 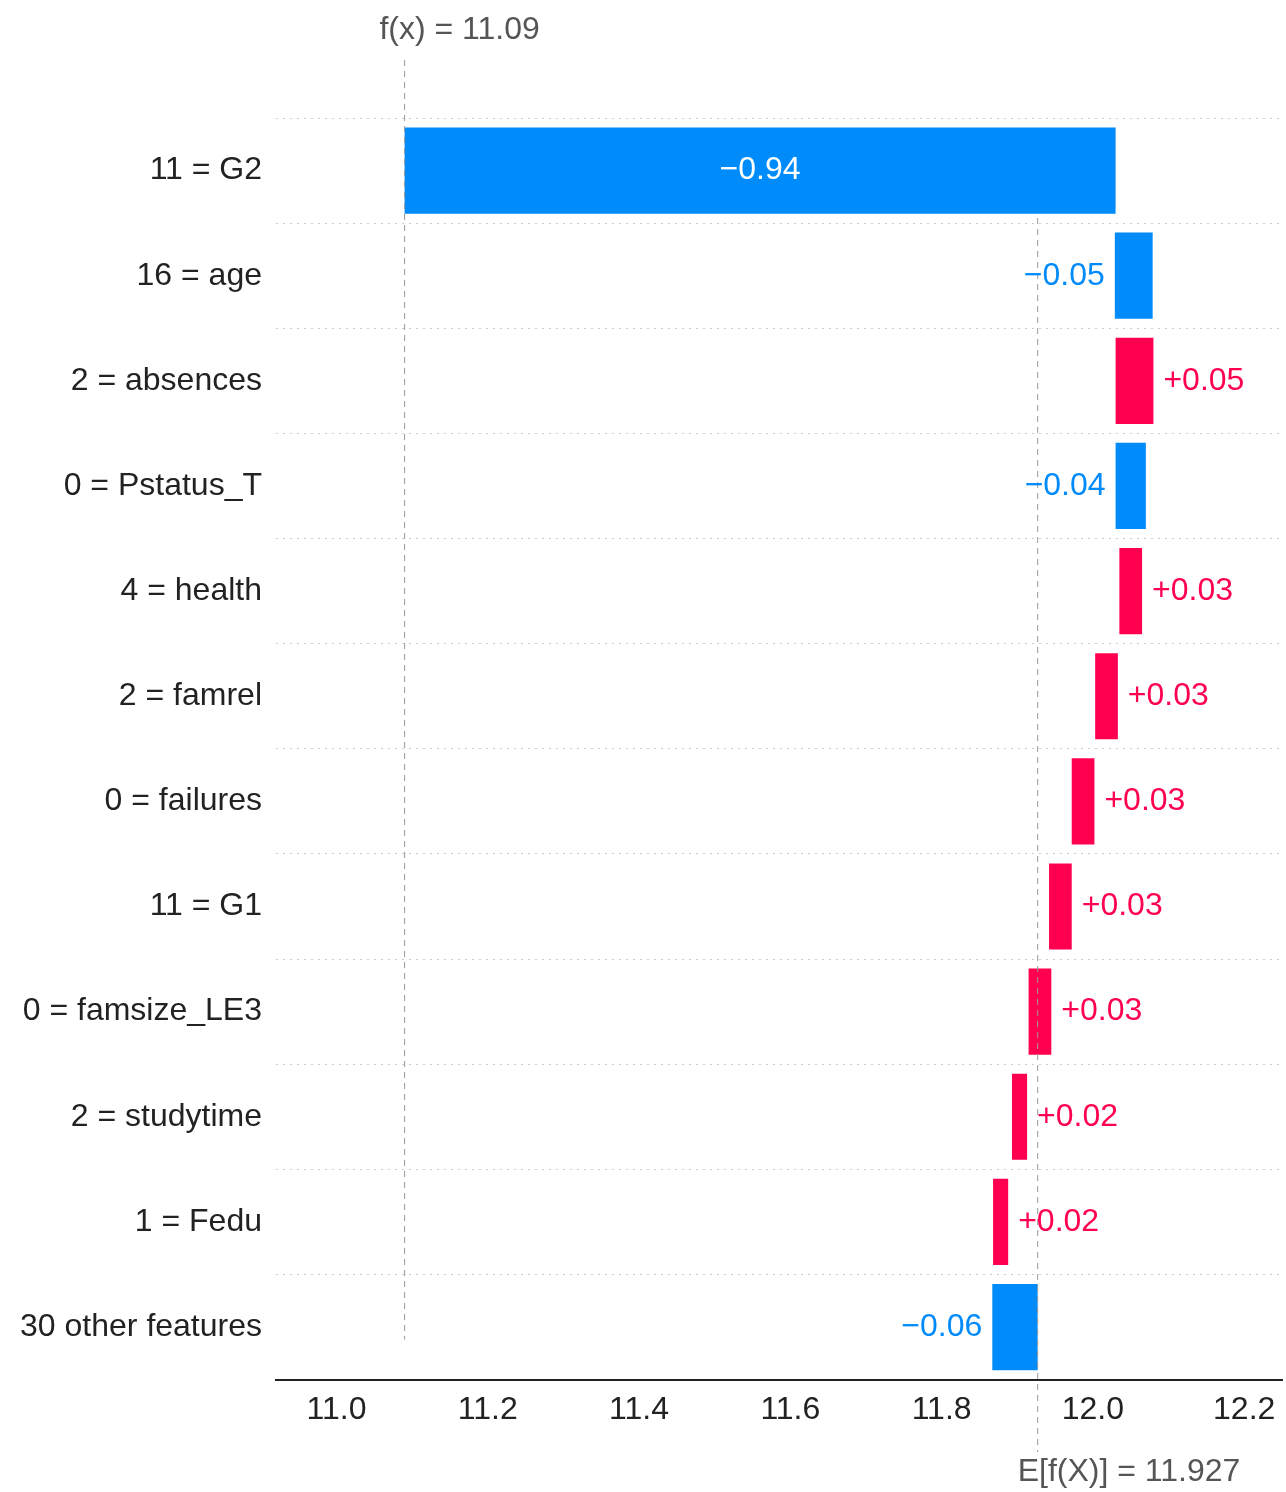 What do you see at coordinates (1129, 1469) in the screenshot?
I see `ref-line-label: E[f(X)] = 11.927` at bounding box center [1129, 1469].